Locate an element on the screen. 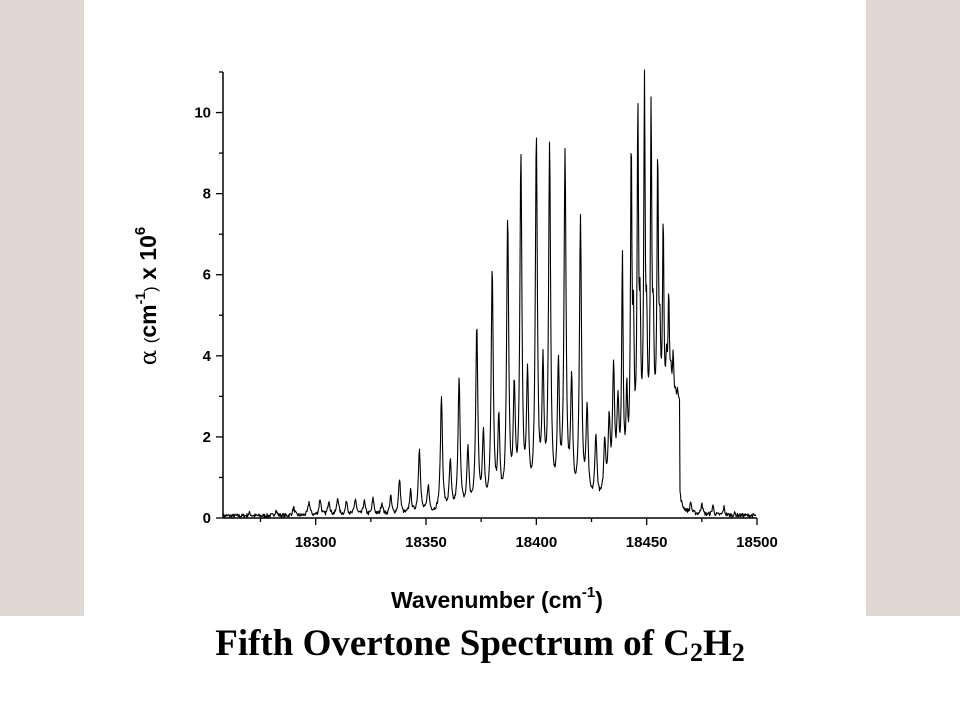  y-tick-label: 10 is located at coordinates (202, 113).